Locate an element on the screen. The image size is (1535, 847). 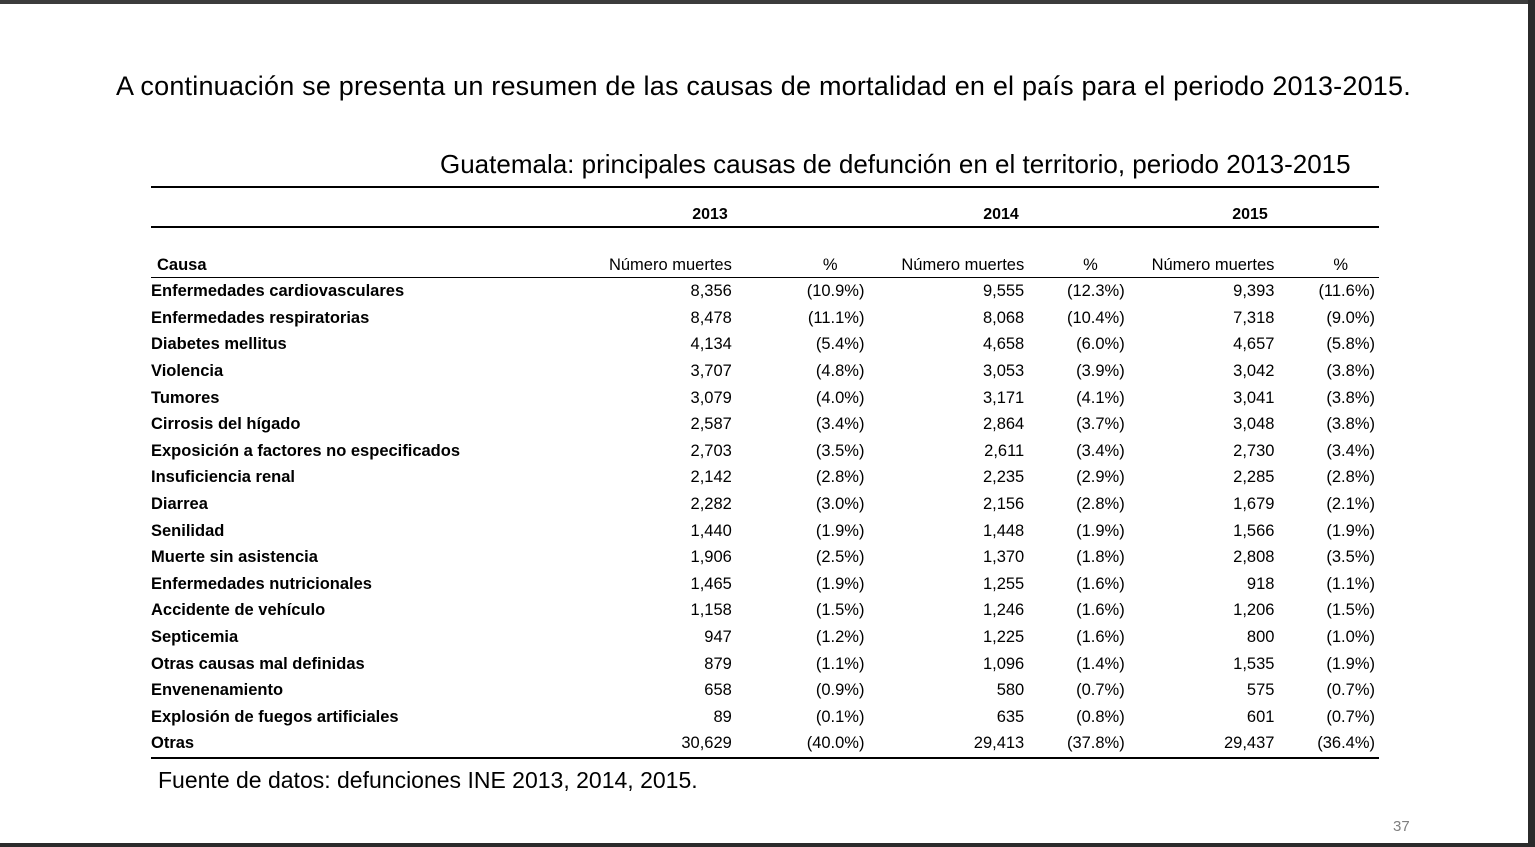
cause-cell: Senilidad is located at coordinates (188, 530).